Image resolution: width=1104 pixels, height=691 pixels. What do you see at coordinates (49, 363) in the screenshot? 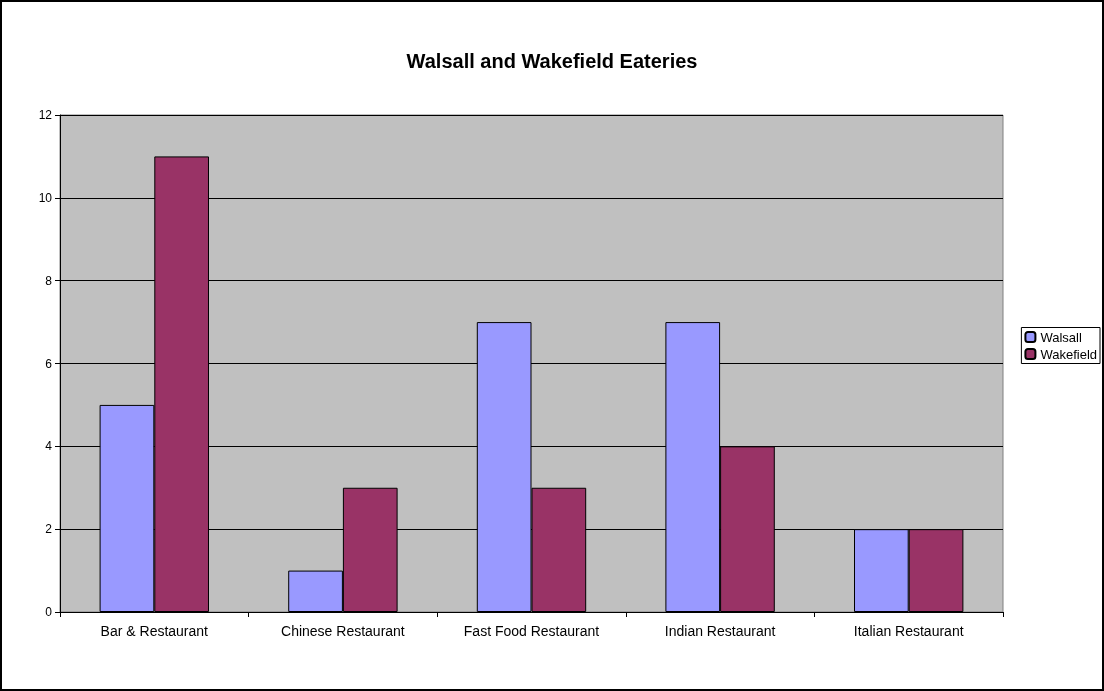
I see `y-tick-label: 6` at bounding box center [49, 363].